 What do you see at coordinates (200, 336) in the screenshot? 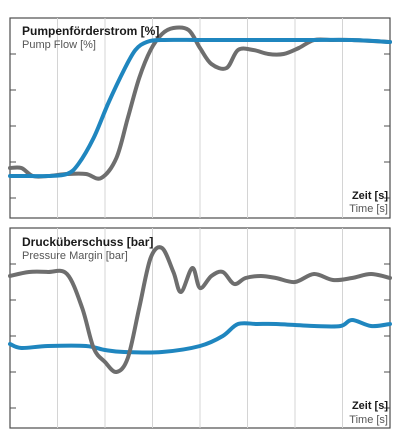
I see `blue-series-line` at bounding box center [200, 336].